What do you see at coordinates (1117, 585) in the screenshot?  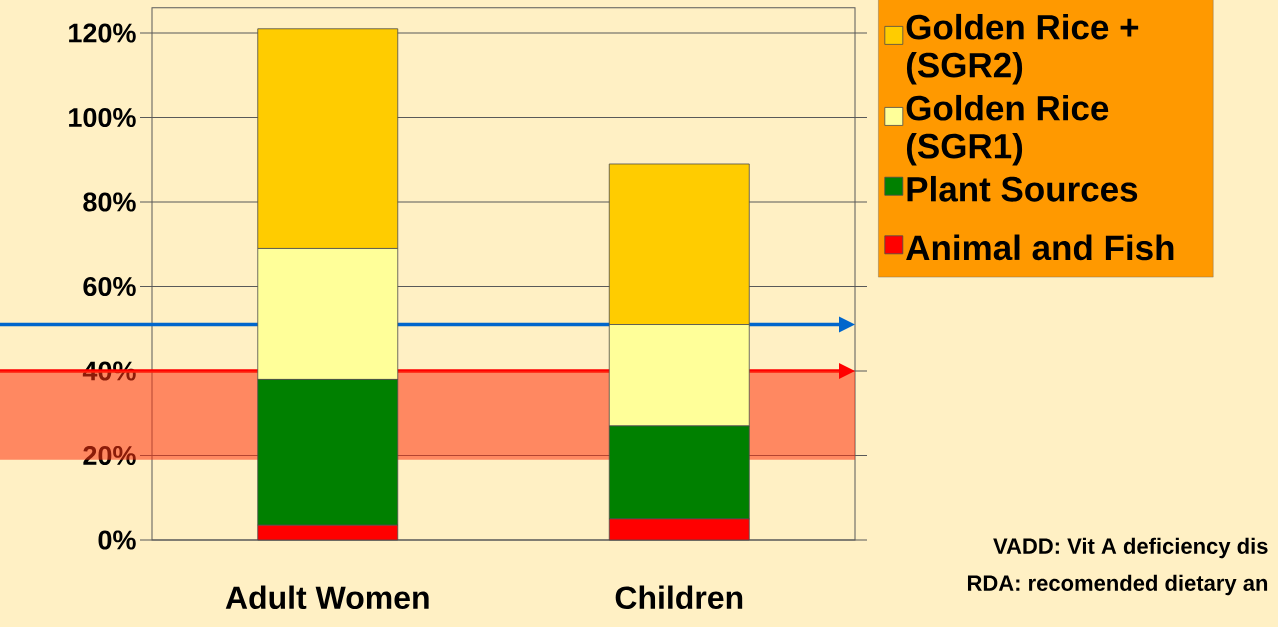 I see `text: RDA: recomended dietary an` at bounding box center [1117, 585].